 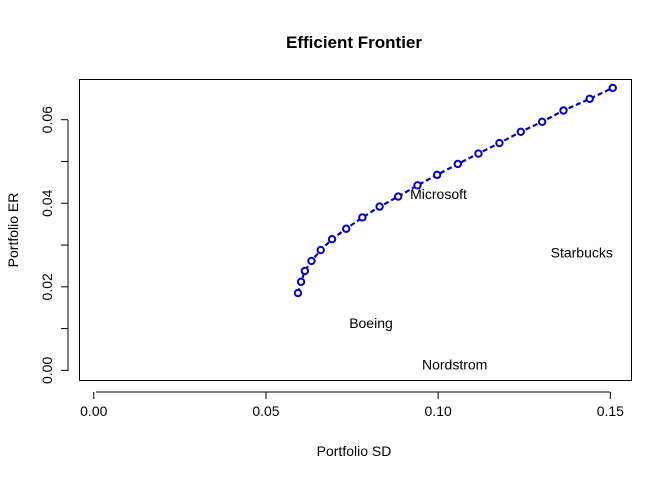 What do you see at coordinates (13, 230) in the screenshot?
I see `y-axis-label: Portfolio ER` at bounding box center [13, 230].